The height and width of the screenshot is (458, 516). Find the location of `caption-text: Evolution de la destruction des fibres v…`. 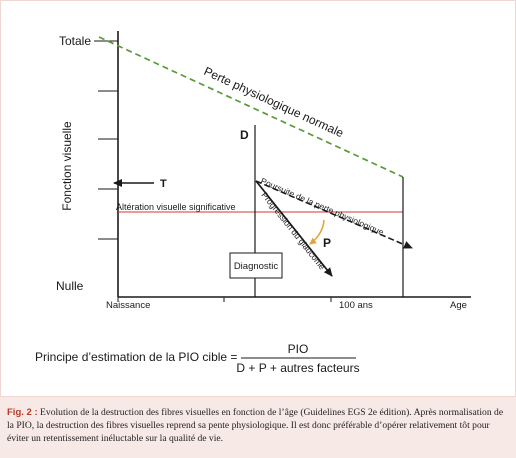

caption-text: Evolution de la destruction des fibres v… is located at coordinates (255, 425).